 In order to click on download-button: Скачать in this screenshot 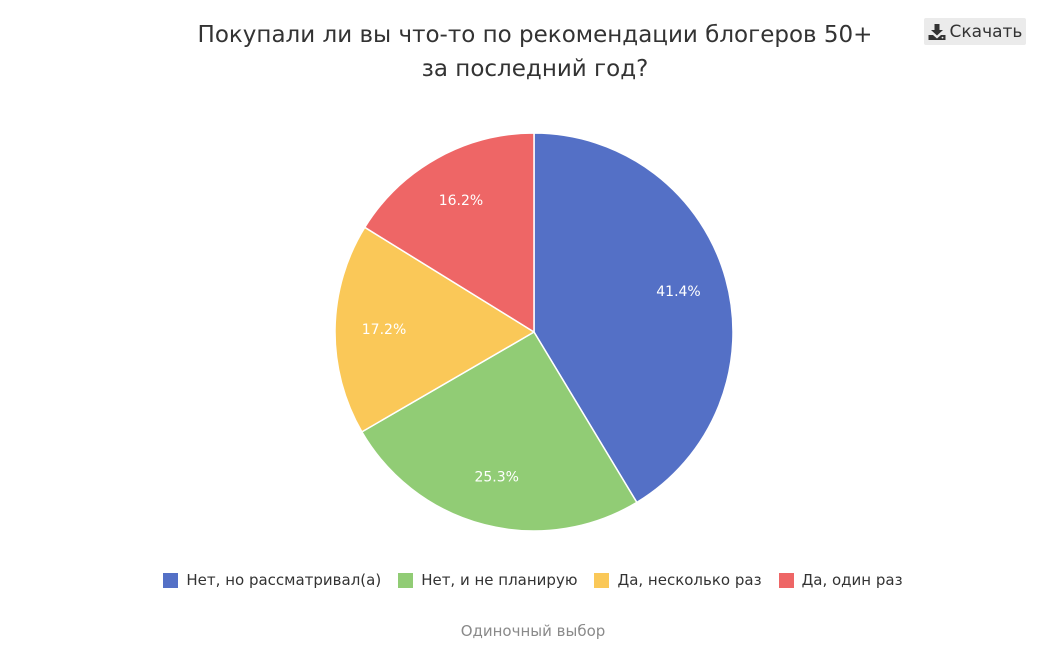, I will do `click(975, 31)`.